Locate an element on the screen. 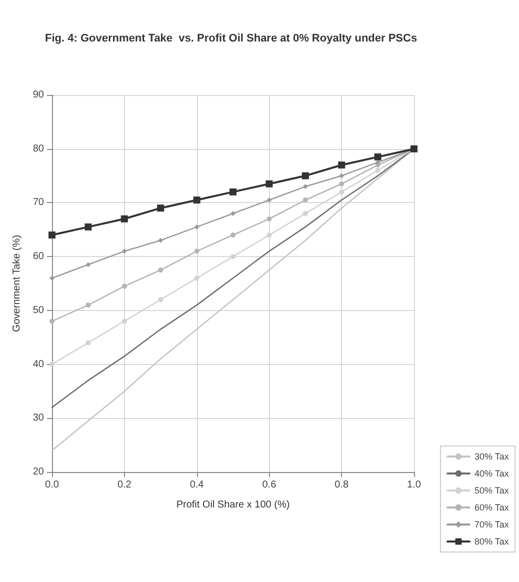  y-tick-label: 30 is located at coordinates (38, 418).